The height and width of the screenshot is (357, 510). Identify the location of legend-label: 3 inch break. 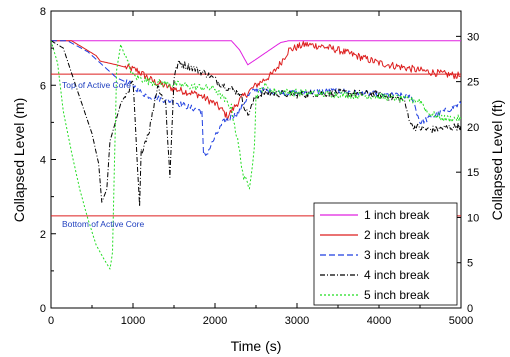
(397, 255).